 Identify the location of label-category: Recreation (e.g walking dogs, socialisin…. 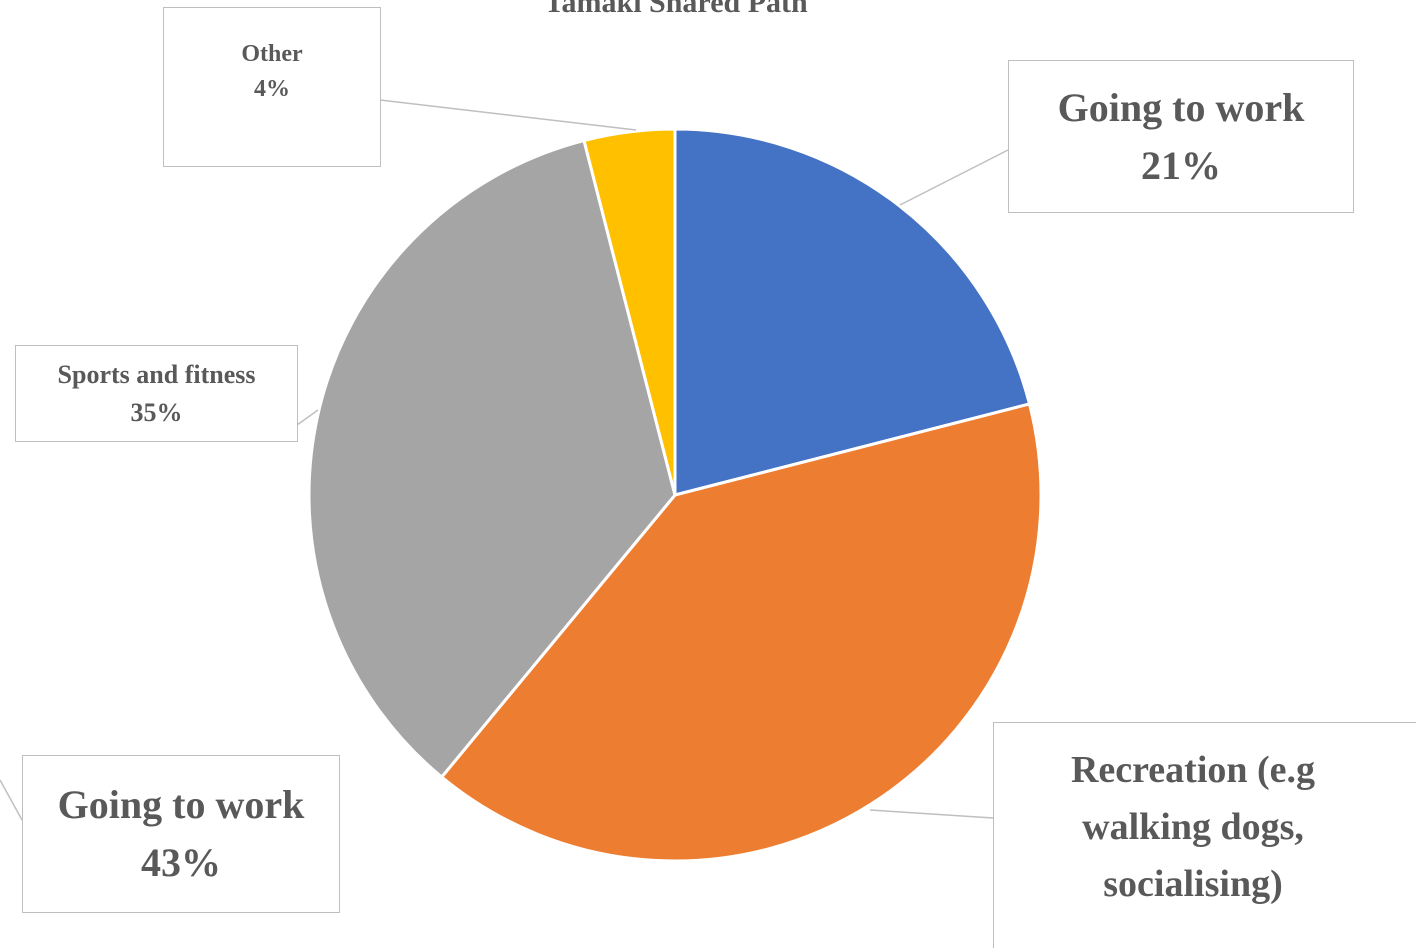
(1193, 826).